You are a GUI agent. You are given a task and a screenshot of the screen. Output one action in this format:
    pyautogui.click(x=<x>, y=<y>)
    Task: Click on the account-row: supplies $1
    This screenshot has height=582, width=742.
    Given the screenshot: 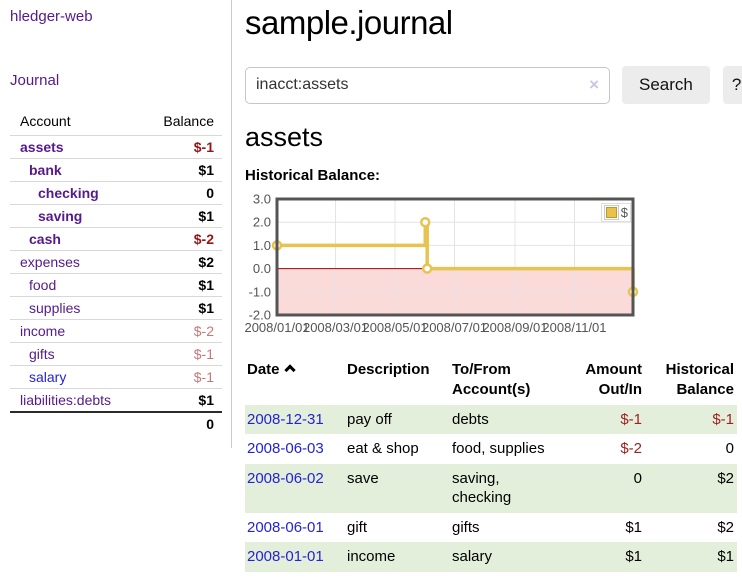 What is the action you would take?
    pyautogui.click(x=116, y=308)
    